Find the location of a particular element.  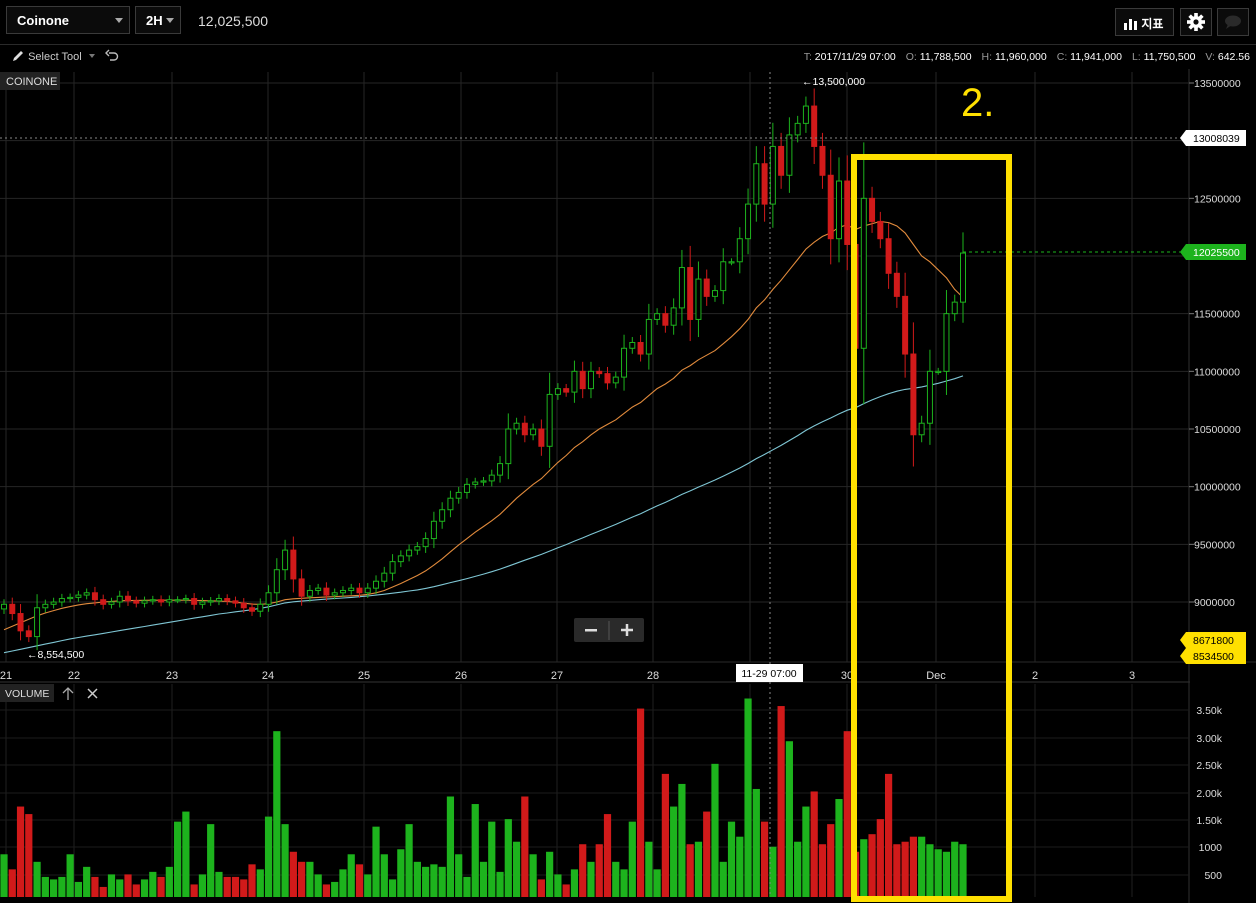

ohlc-key: L: is located at coordinates (1137, 57).